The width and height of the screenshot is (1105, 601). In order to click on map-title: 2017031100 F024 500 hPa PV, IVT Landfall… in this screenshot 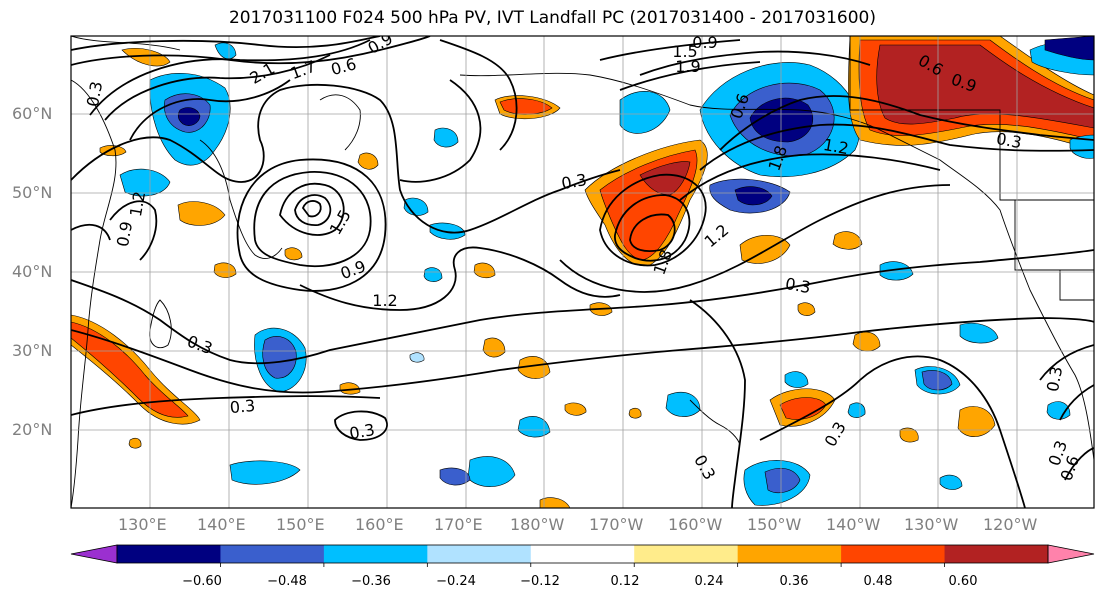, I will do `click(552, 18)`.